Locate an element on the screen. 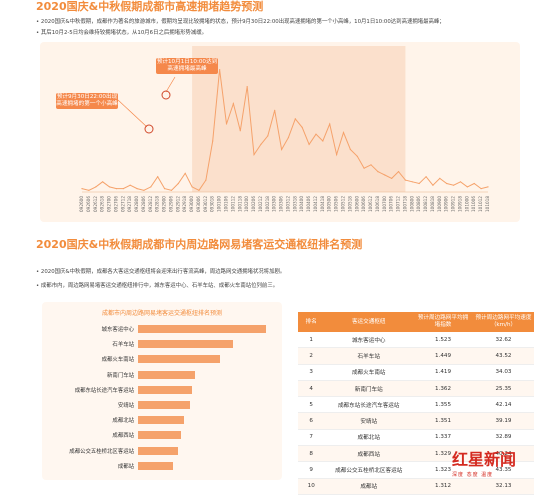  watermark-logo-text: 红星新闻 is located at coordinates (484, 459).